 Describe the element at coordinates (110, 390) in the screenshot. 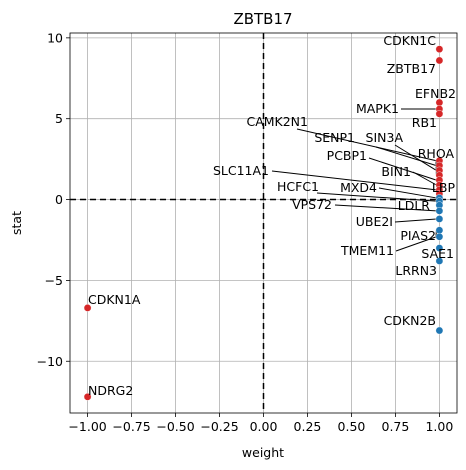

I see `point-label-ndrg2: NDRG2` at that location.